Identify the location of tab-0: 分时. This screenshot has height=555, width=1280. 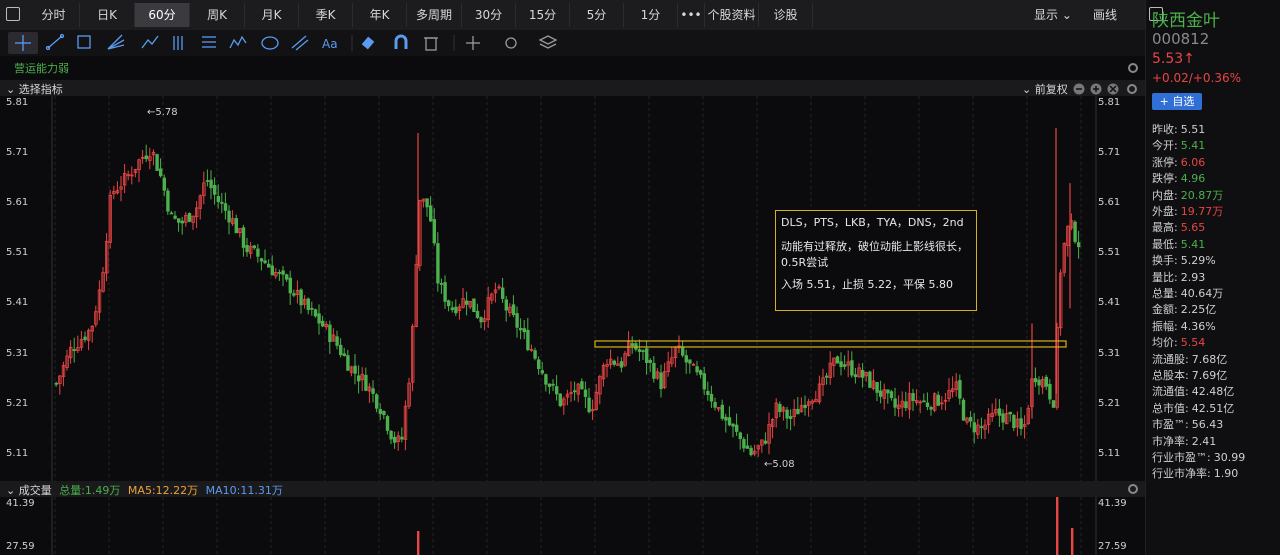
(54, 15).